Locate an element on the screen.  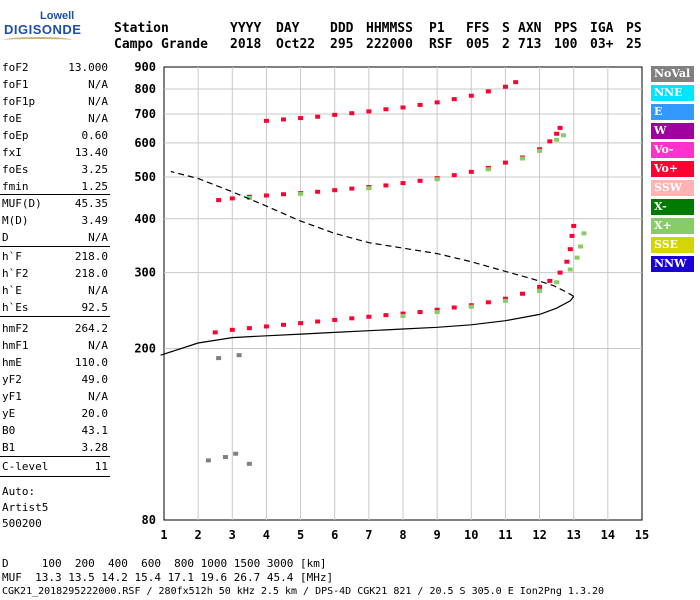
param-name: D is located at coordinates (5, 237).